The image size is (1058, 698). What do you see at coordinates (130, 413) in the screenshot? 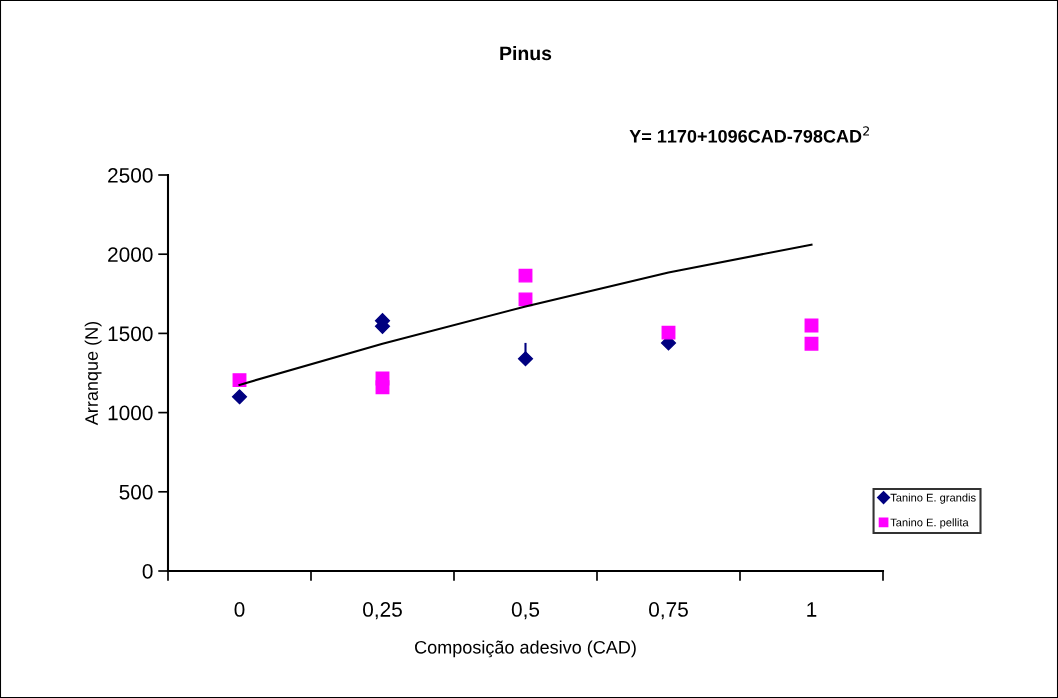
I see `y-tick-label: 1000` at bounding box center [130, 413].